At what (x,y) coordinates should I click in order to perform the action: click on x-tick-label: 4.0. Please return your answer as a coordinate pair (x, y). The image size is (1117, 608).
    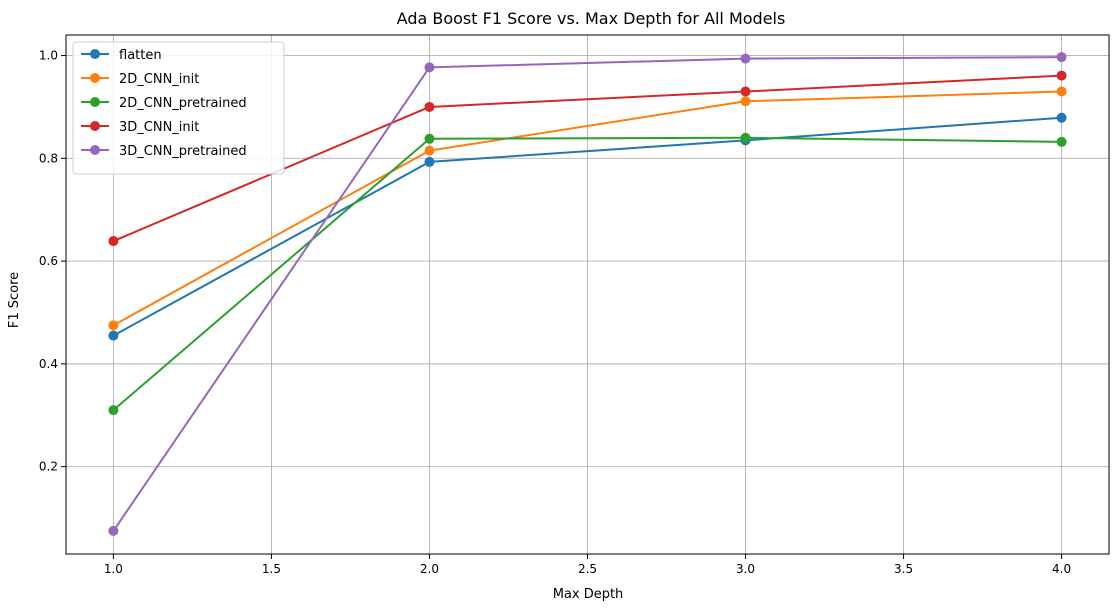
    Looking at the image, I should click on (1061, 569).